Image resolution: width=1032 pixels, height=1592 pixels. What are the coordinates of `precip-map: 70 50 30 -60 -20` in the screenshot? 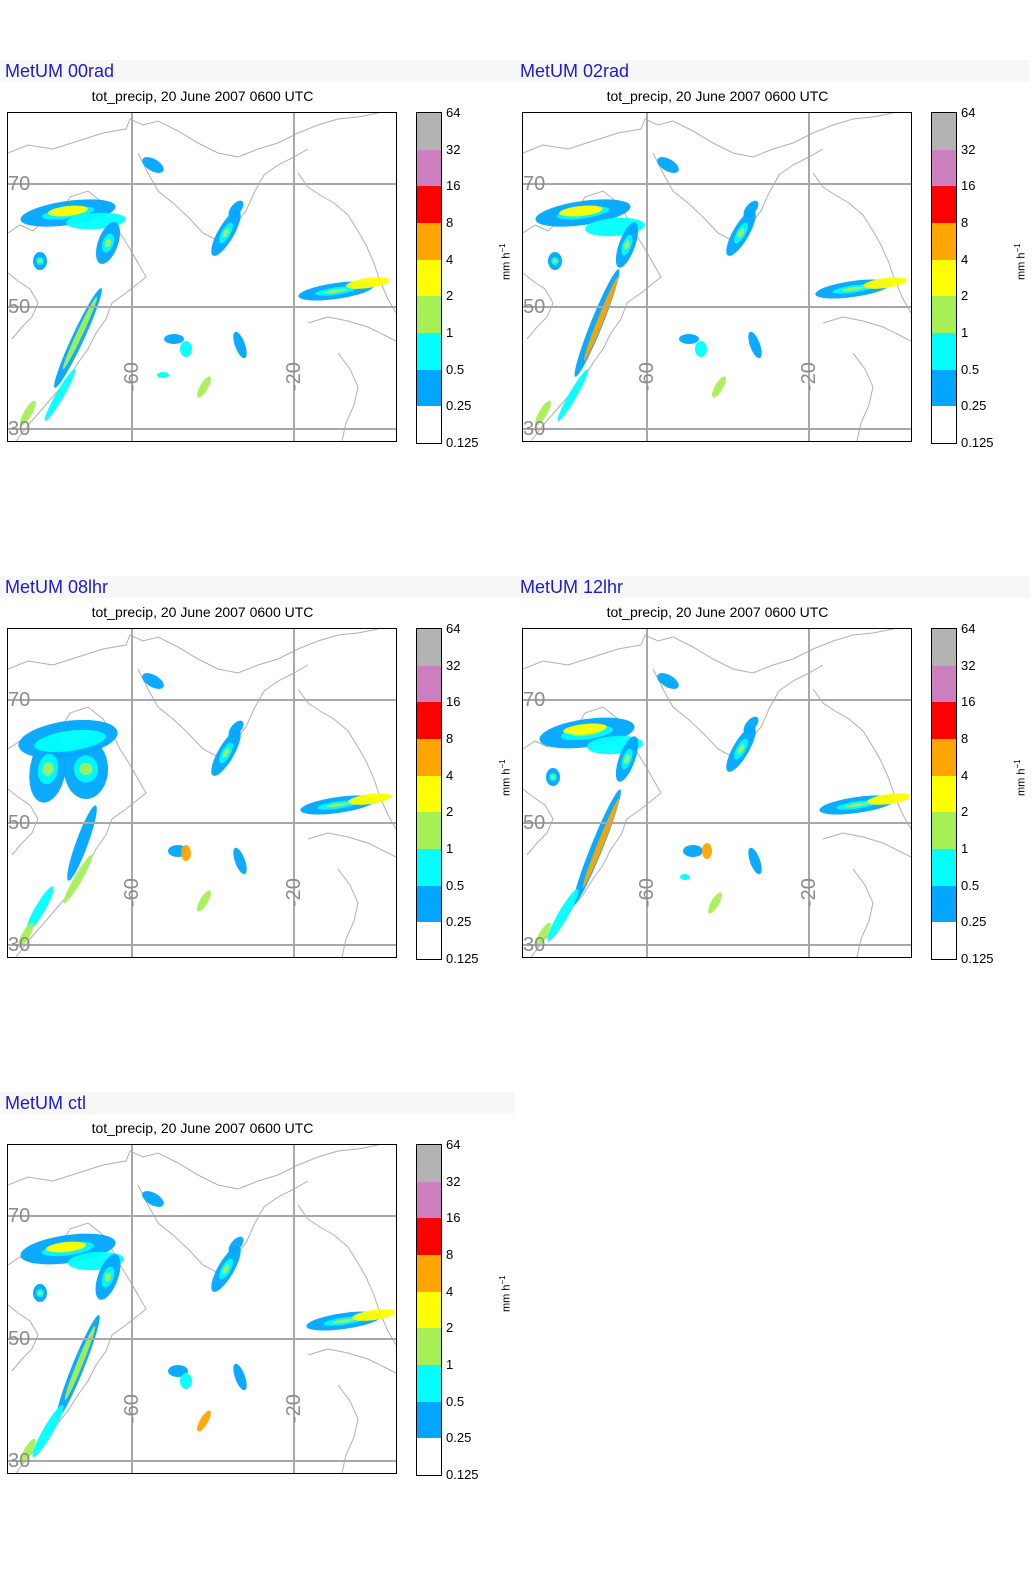 It's located at (717, 793).